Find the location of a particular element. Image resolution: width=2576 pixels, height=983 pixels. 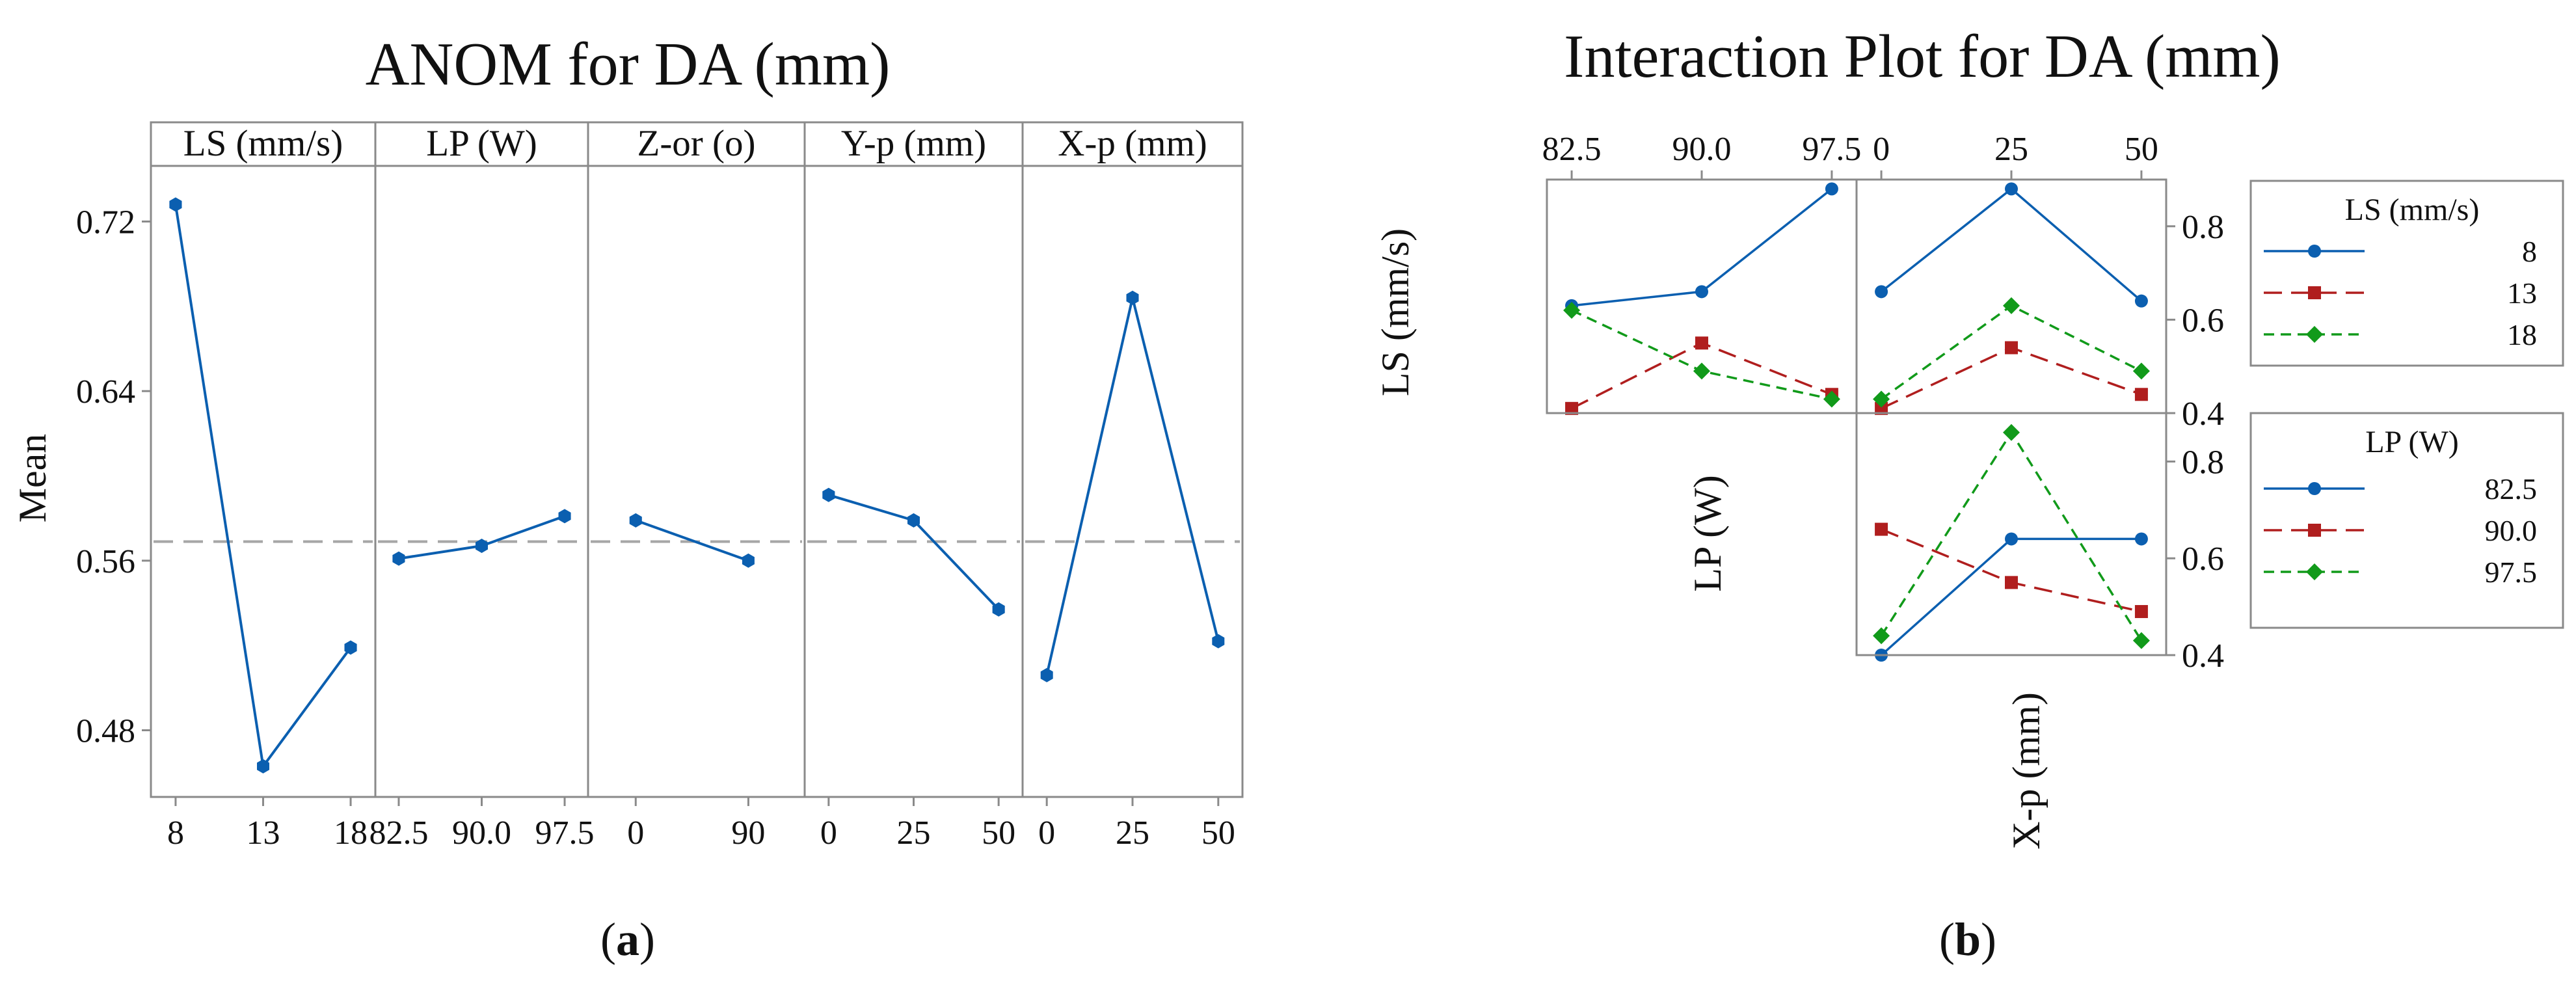

top-x-tick-label: 0 is located at coordinates (1882, 149).